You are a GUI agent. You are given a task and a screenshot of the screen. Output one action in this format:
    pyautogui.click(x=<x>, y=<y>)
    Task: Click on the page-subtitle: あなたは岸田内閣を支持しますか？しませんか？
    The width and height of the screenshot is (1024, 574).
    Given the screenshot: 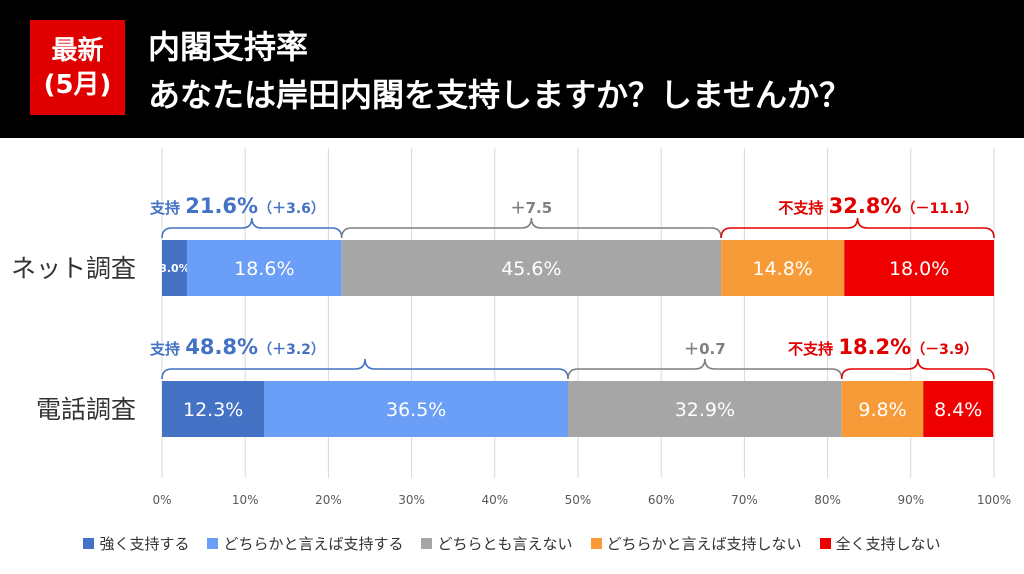 What is the action you would take?
    pyautogui.click(x=500, y=95)
    